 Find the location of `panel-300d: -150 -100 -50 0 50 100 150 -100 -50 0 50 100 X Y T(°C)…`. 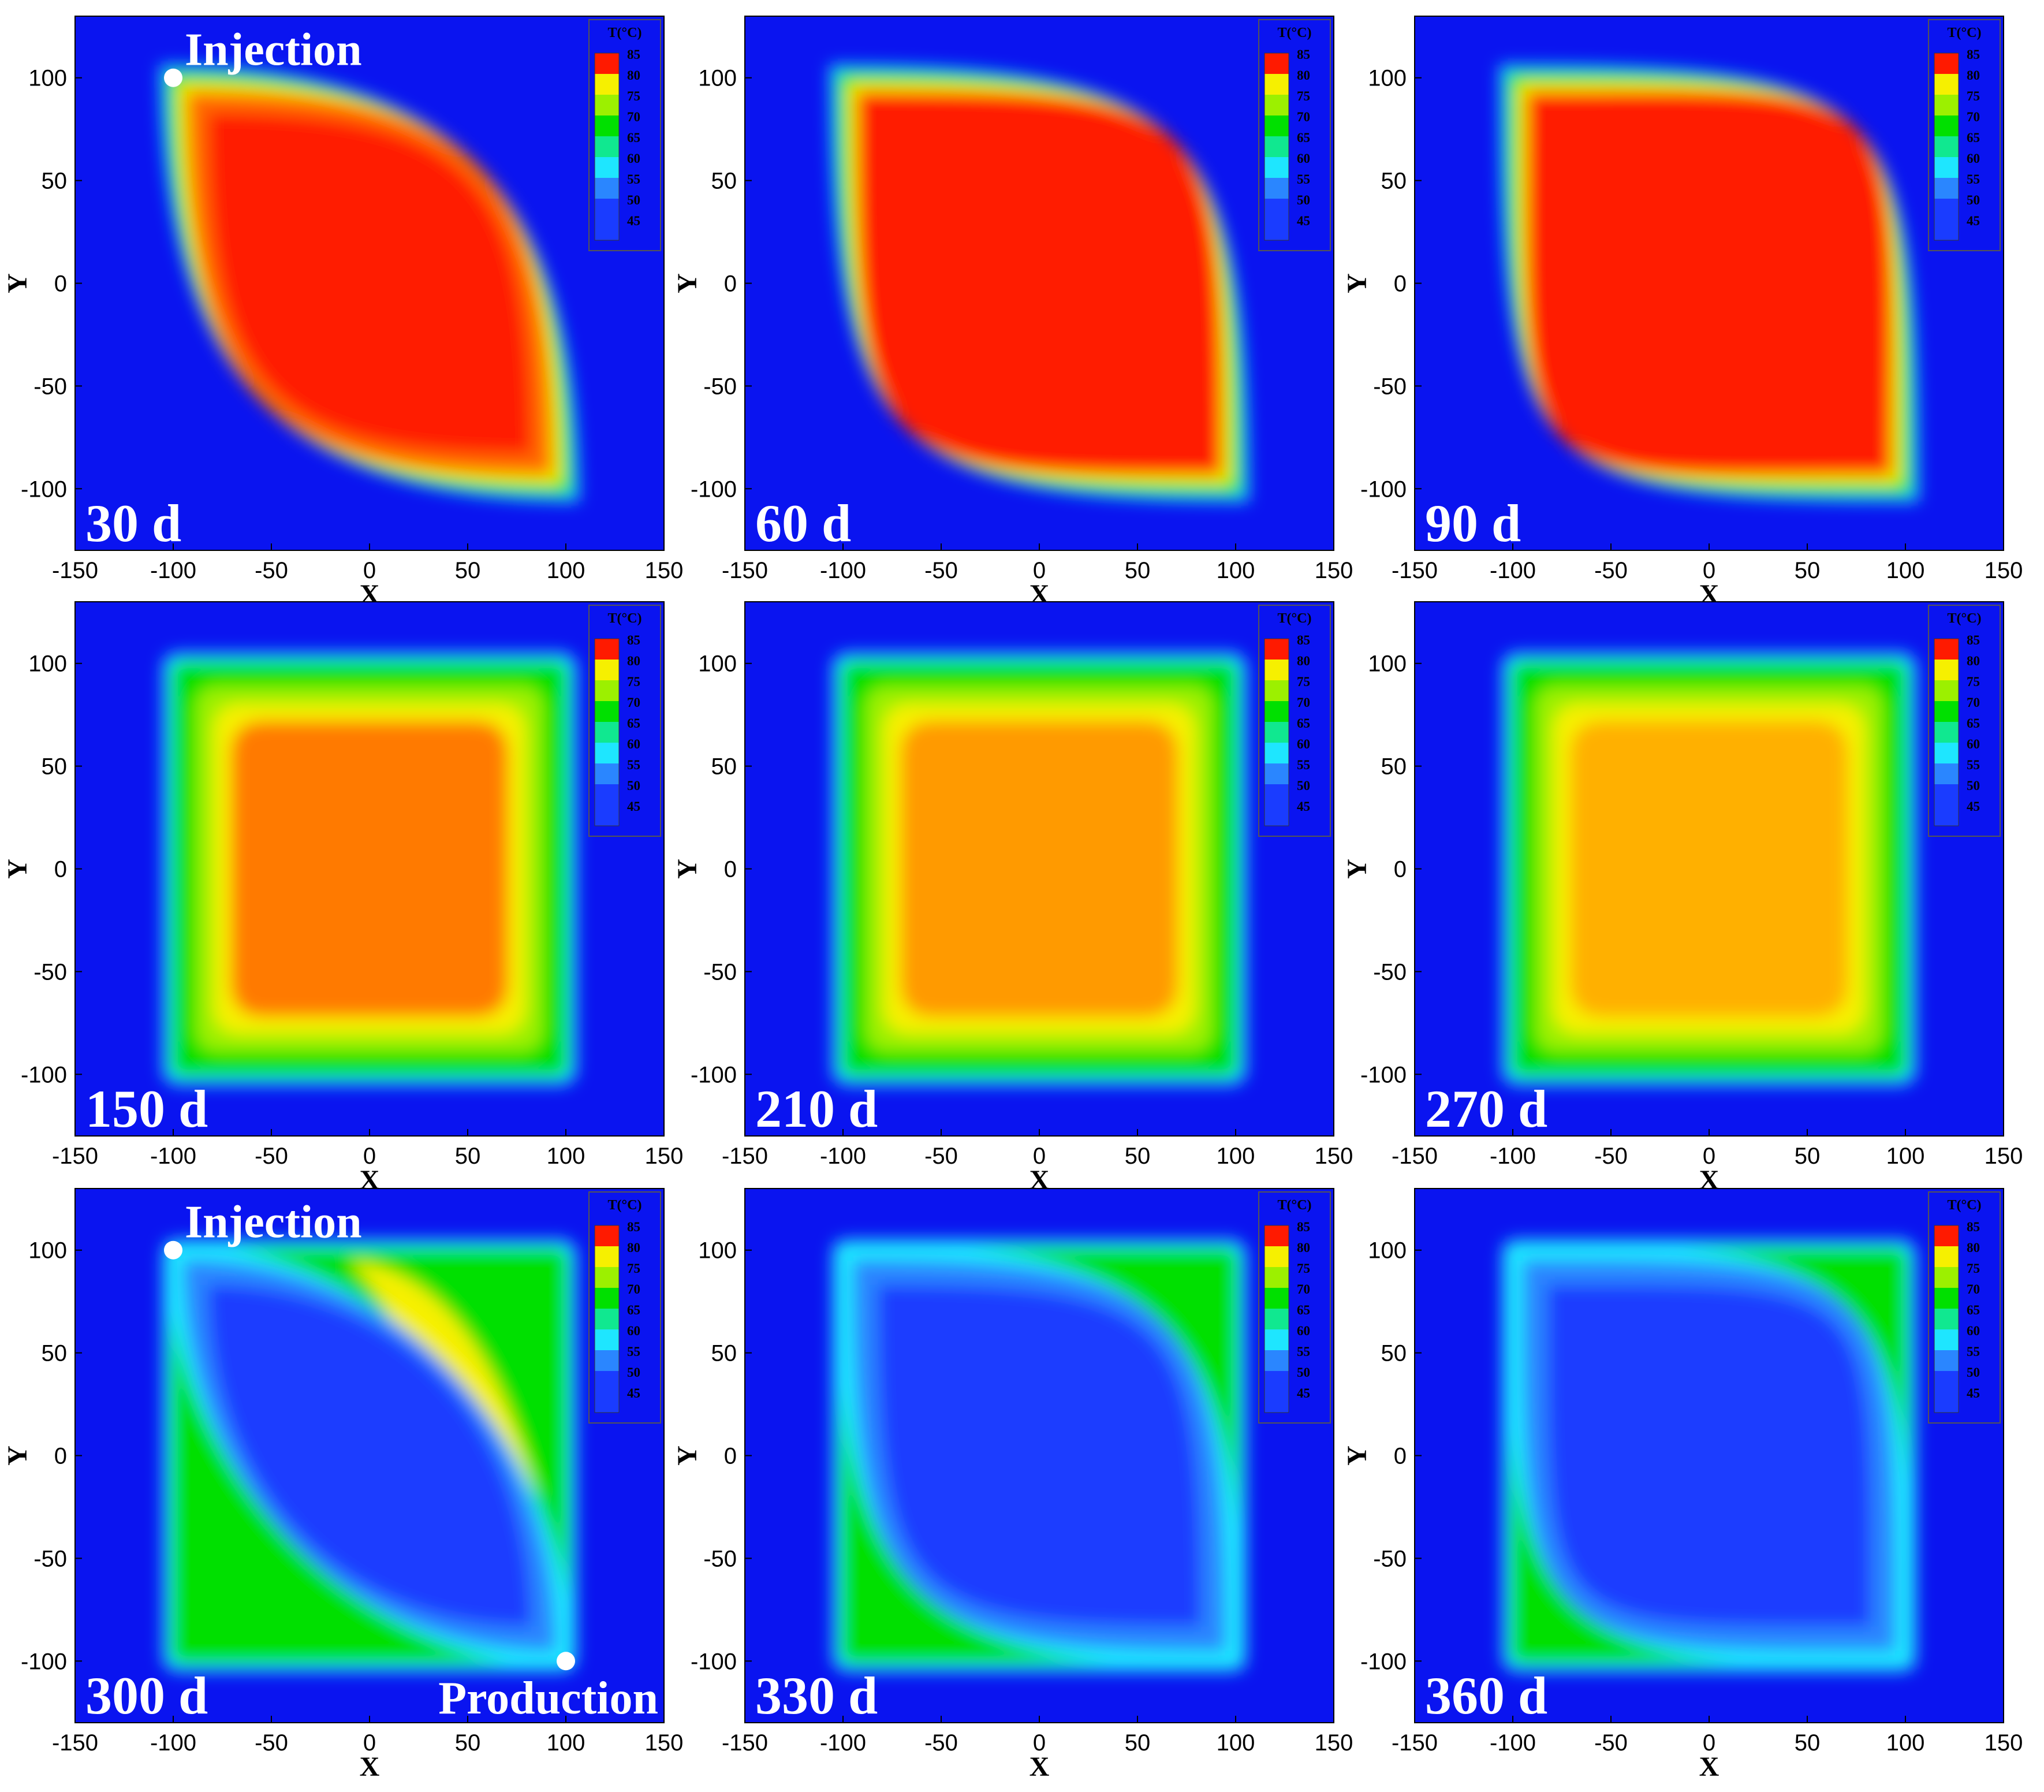

panel-300d: -150 -100 -50 0 50 100 150 -100 -50 0 50 100 X Y T(°C)… is located at coordinates (352, 1490).